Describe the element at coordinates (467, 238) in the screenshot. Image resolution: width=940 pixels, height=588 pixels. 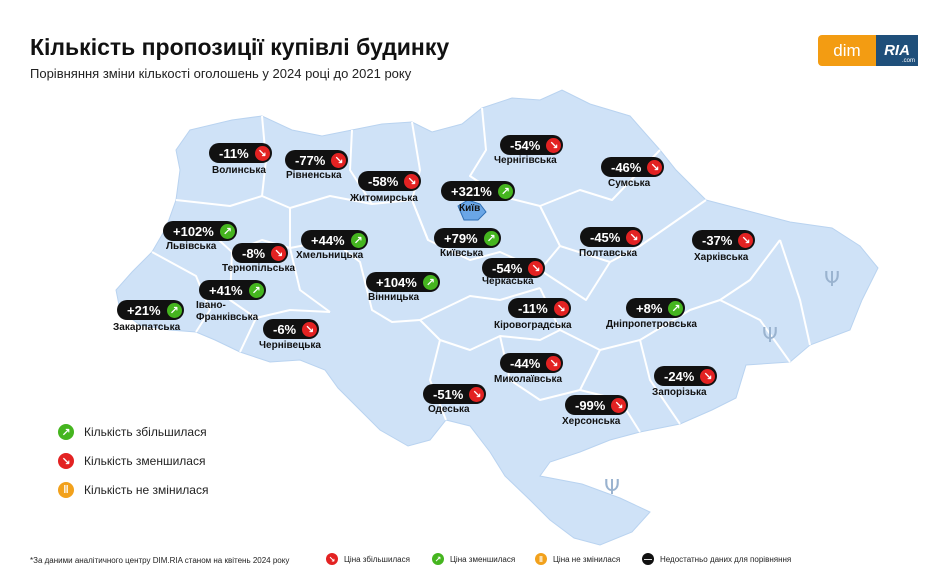
I see `region-badge: +79% ↗` at that location.